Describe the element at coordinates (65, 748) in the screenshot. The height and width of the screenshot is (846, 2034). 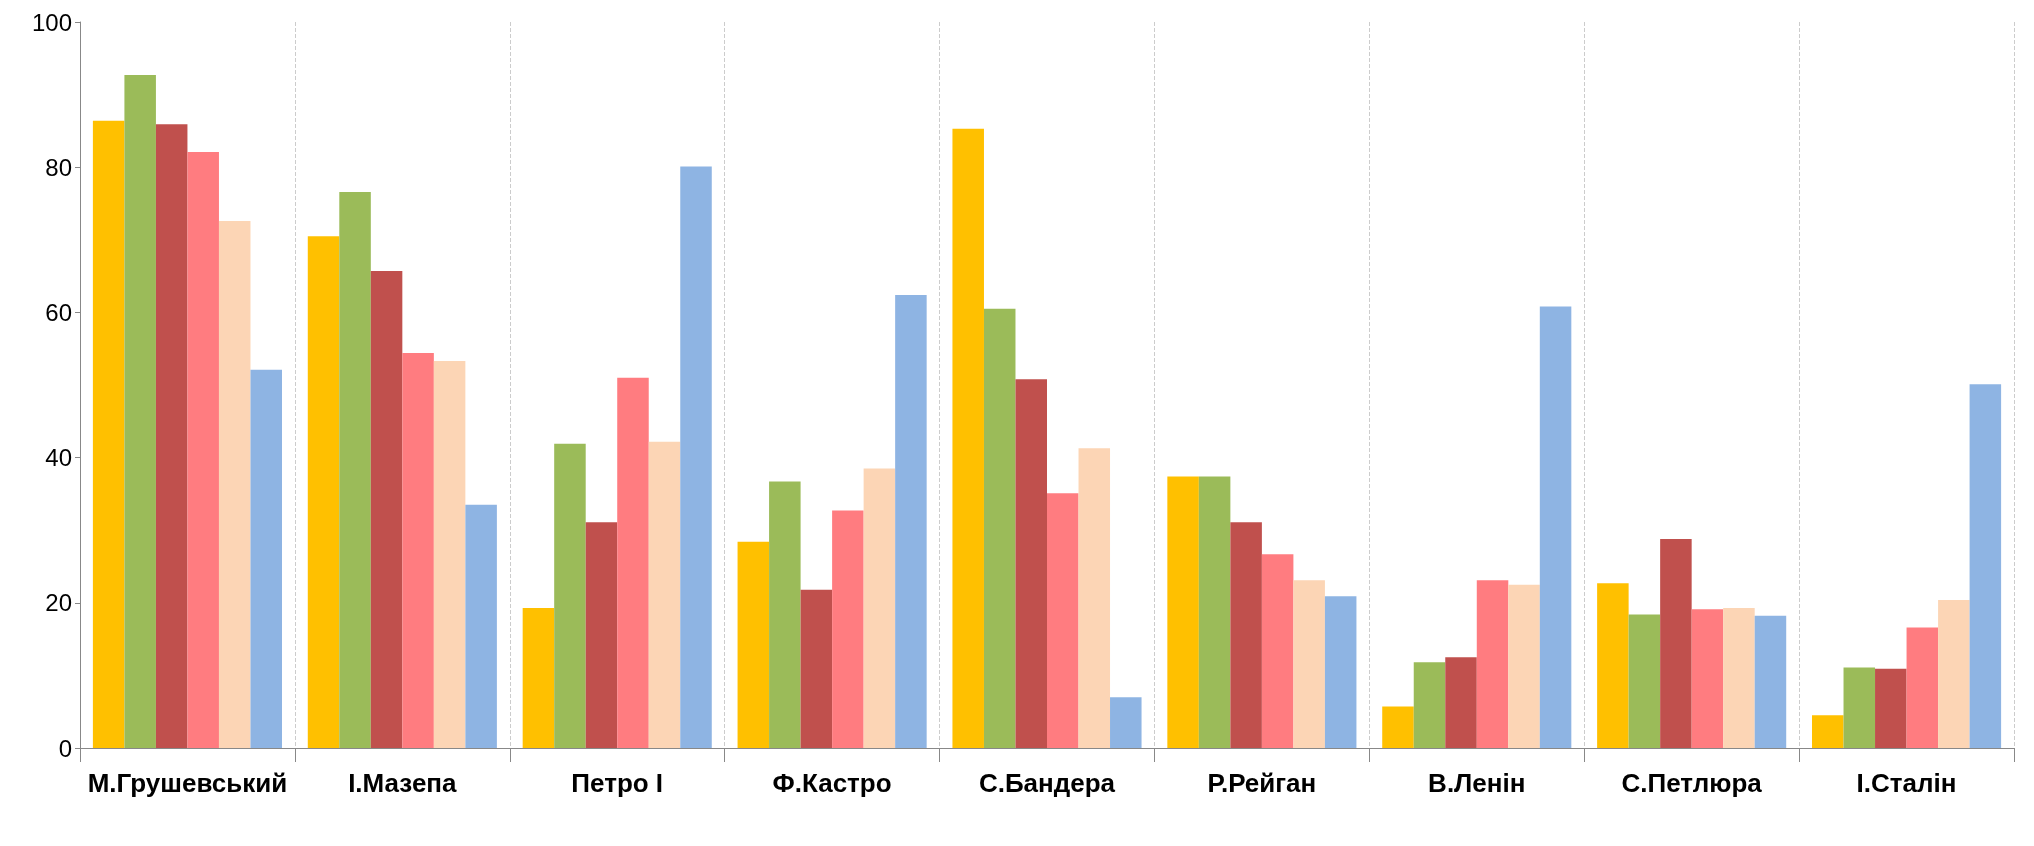
I see `y-tick-label: 0` at that location.